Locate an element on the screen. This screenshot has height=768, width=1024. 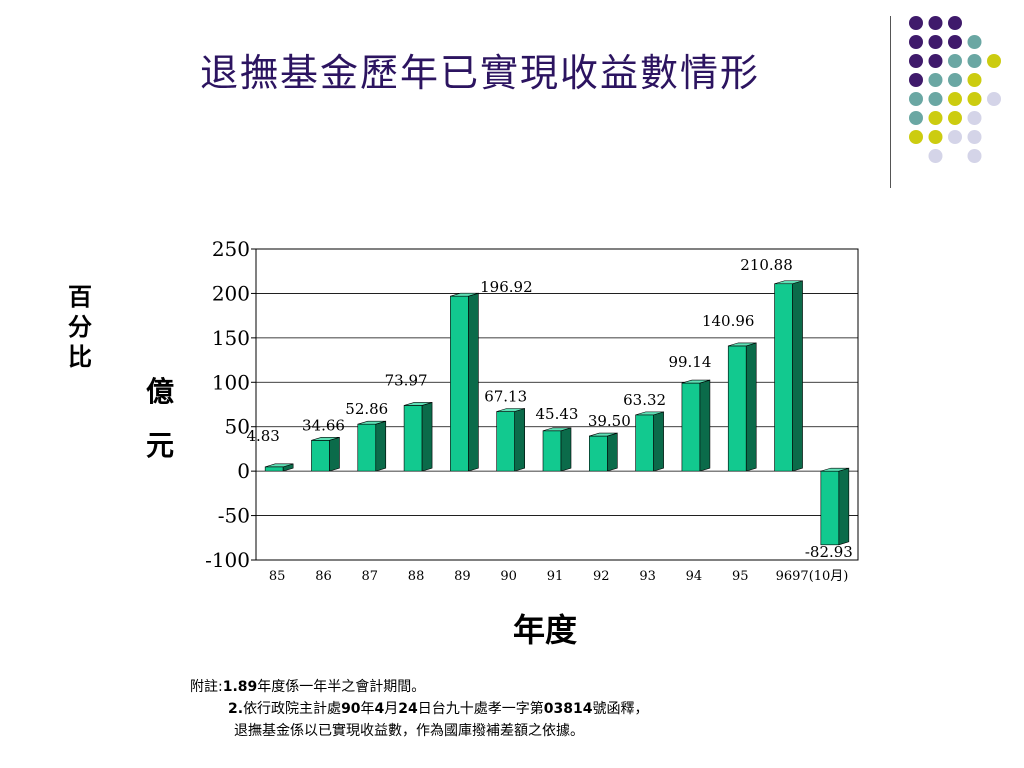
y-tick-label: 0 is located at coordinates (243, 471).